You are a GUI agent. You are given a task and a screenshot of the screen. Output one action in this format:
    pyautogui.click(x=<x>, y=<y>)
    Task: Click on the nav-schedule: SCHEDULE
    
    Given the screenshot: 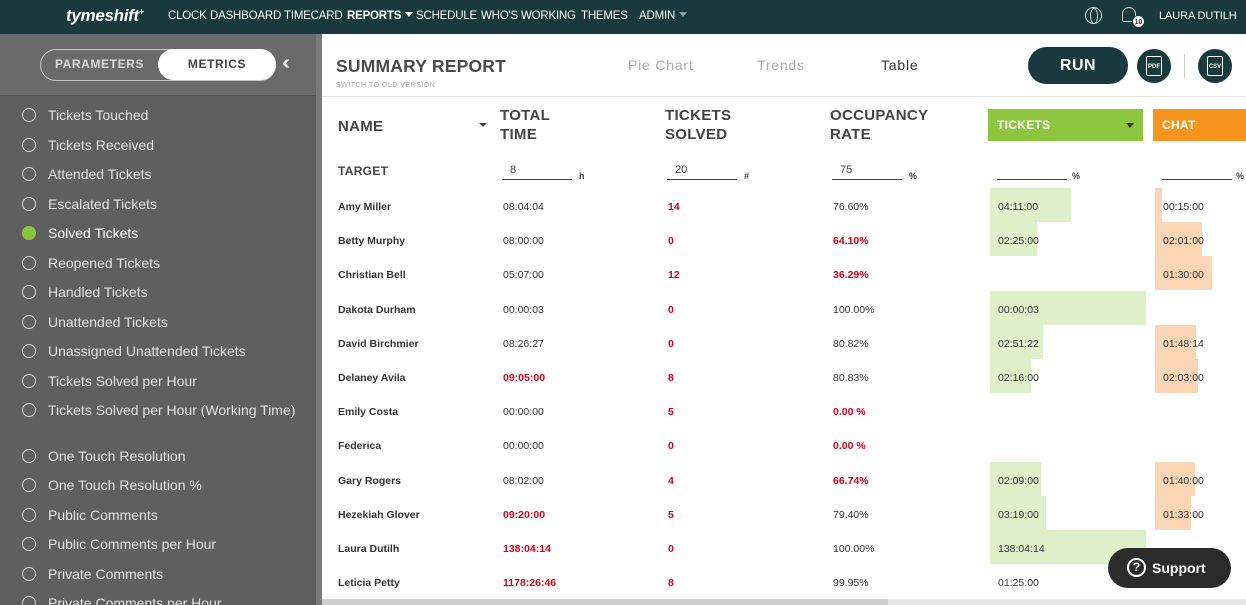 What is the action you would take?
    pyautogui.click(x=447, y=16)
    